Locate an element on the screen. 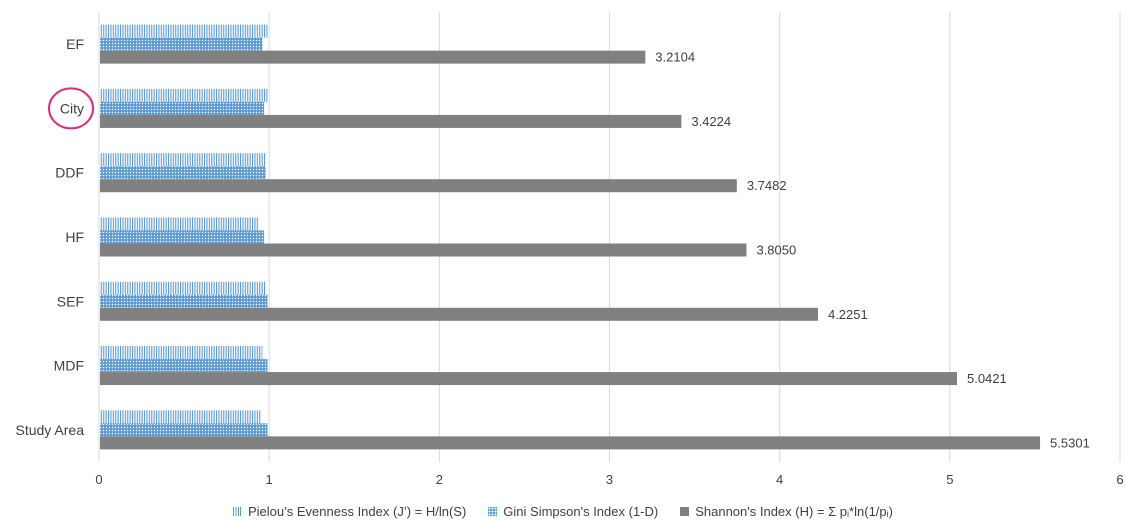 This screenshot has height=524, width=1126. y-category-label-hf: HF is located at coordinates (74, 237).